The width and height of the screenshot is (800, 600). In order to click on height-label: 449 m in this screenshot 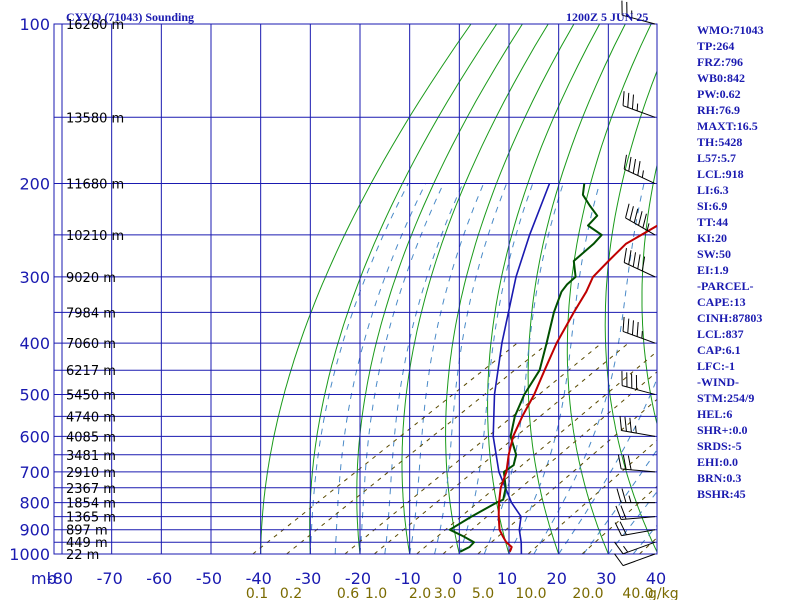, I will do `click(87, 543)`.